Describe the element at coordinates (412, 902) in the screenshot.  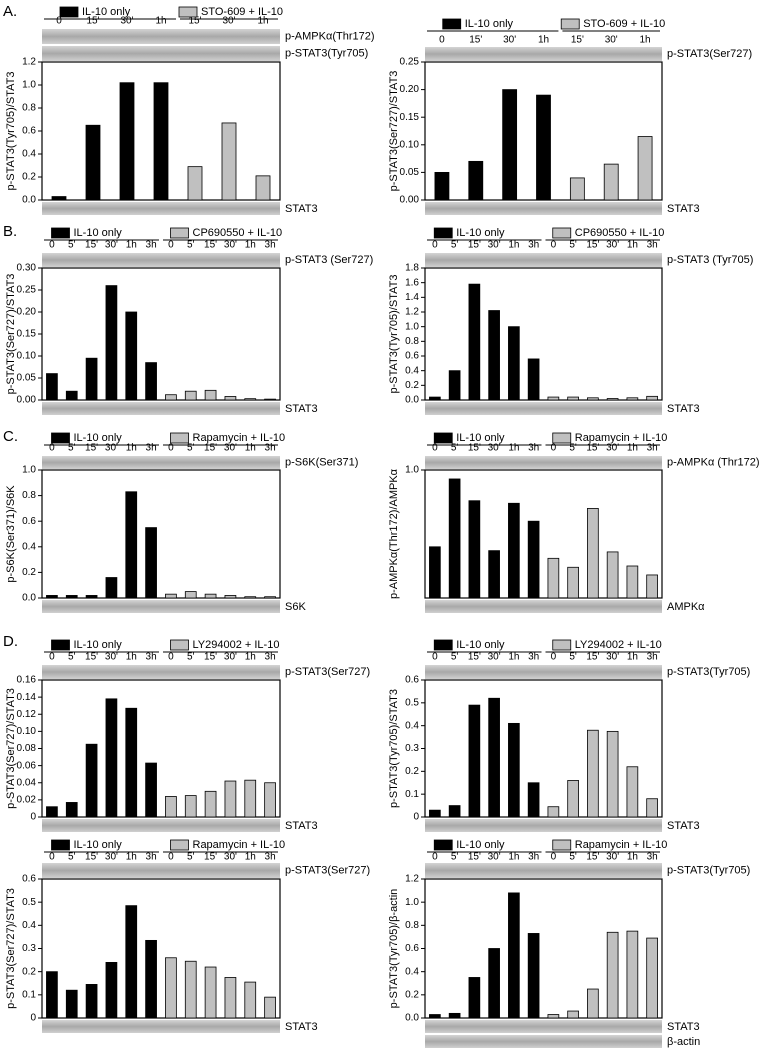
I see `y-tick-label: 1.0` at that location.